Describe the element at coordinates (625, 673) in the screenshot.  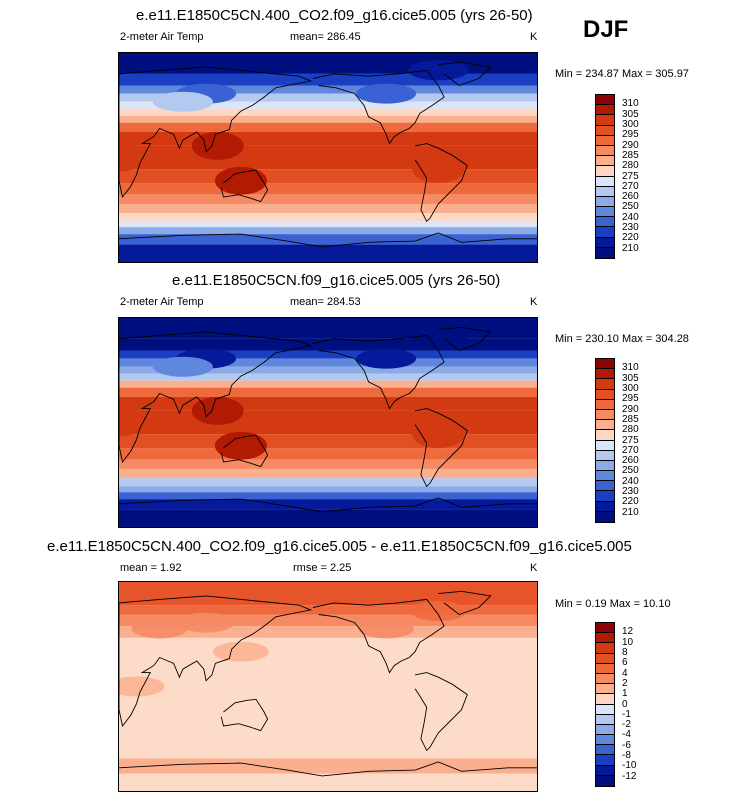
I see `colorbar-tick-label: 4` at that location.